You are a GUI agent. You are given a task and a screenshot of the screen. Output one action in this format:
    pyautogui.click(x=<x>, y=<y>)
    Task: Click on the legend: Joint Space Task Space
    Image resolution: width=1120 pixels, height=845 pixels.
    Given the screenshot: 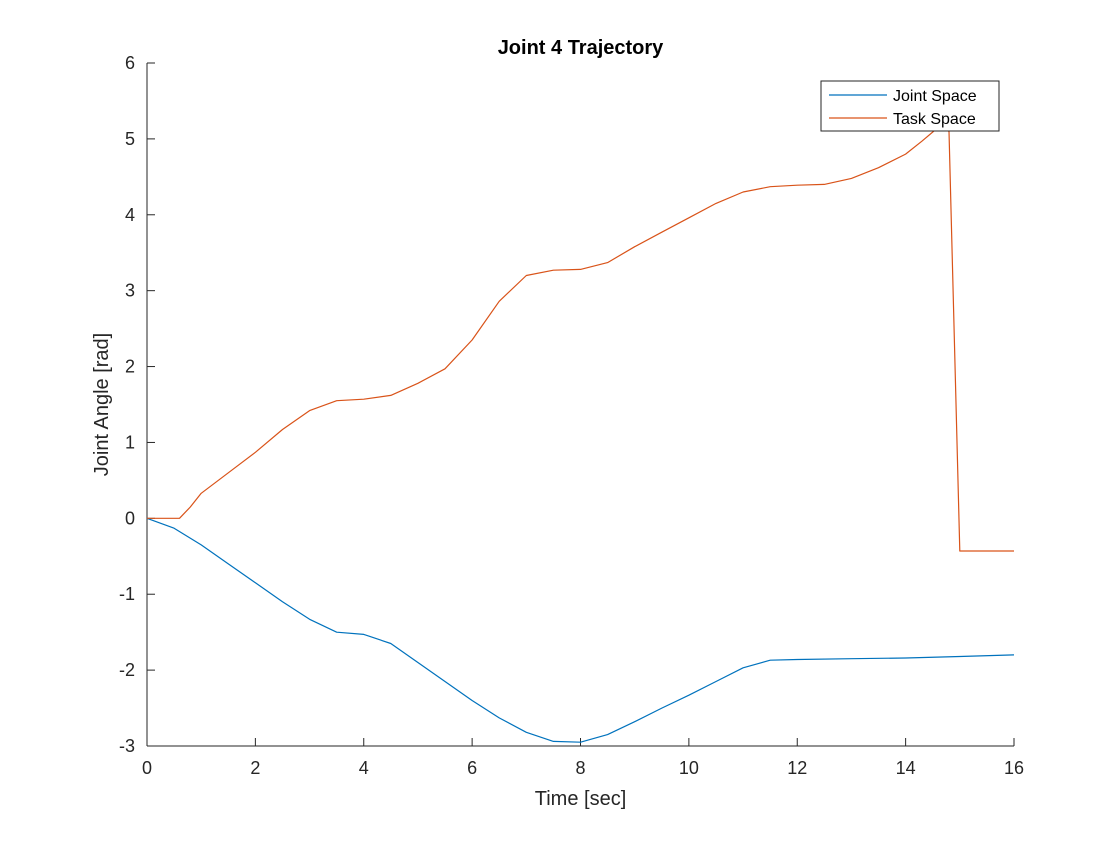 What is the action you would take?
    pyautogui.click(x=910, y=106)
    